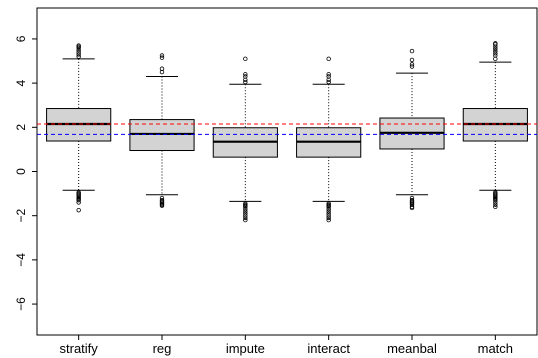 Image resolution: width=538 pixels, height=358 pixels. I want to click on iqr-box, so click(162, 135).